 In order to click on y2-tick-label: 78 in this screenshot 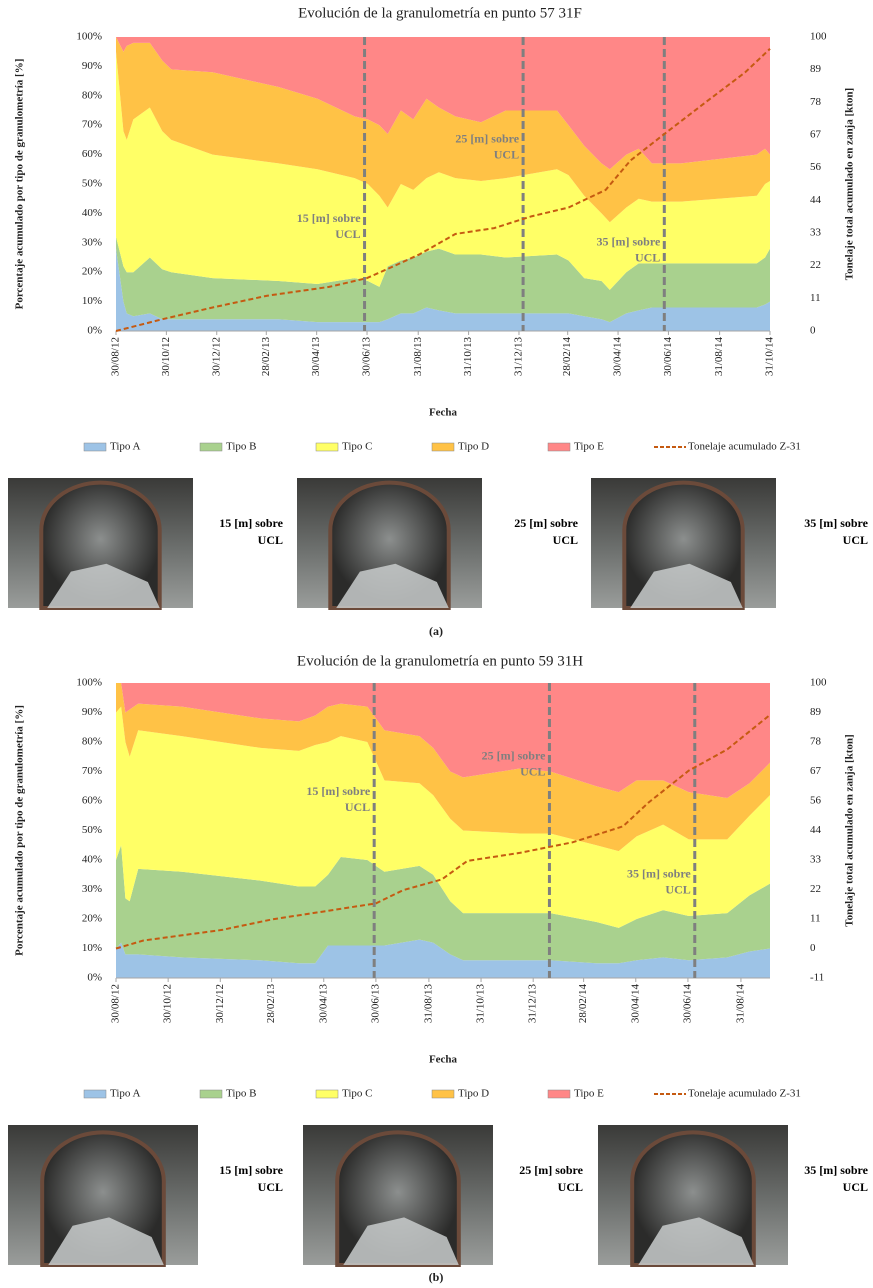, I will do `click(816, 102)`.